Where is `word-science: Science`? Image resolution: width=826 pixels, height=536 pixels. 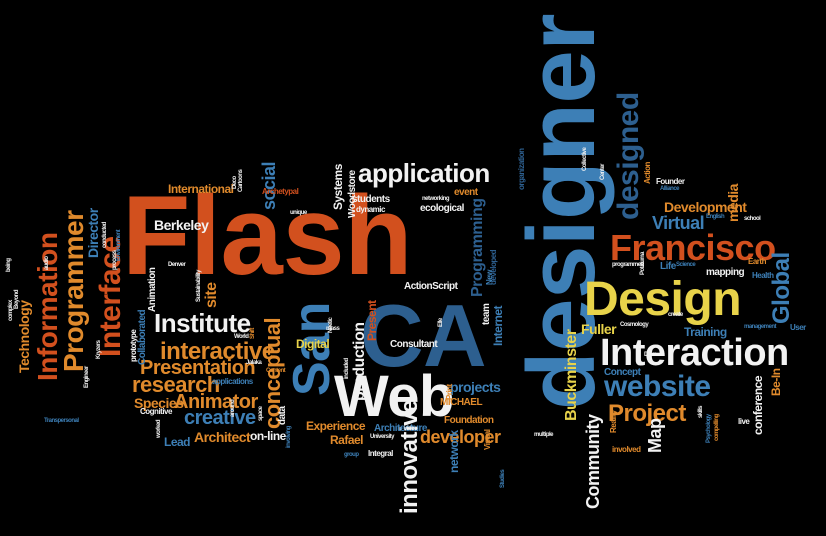
word-science: Science is located at coordinates (686, 265).